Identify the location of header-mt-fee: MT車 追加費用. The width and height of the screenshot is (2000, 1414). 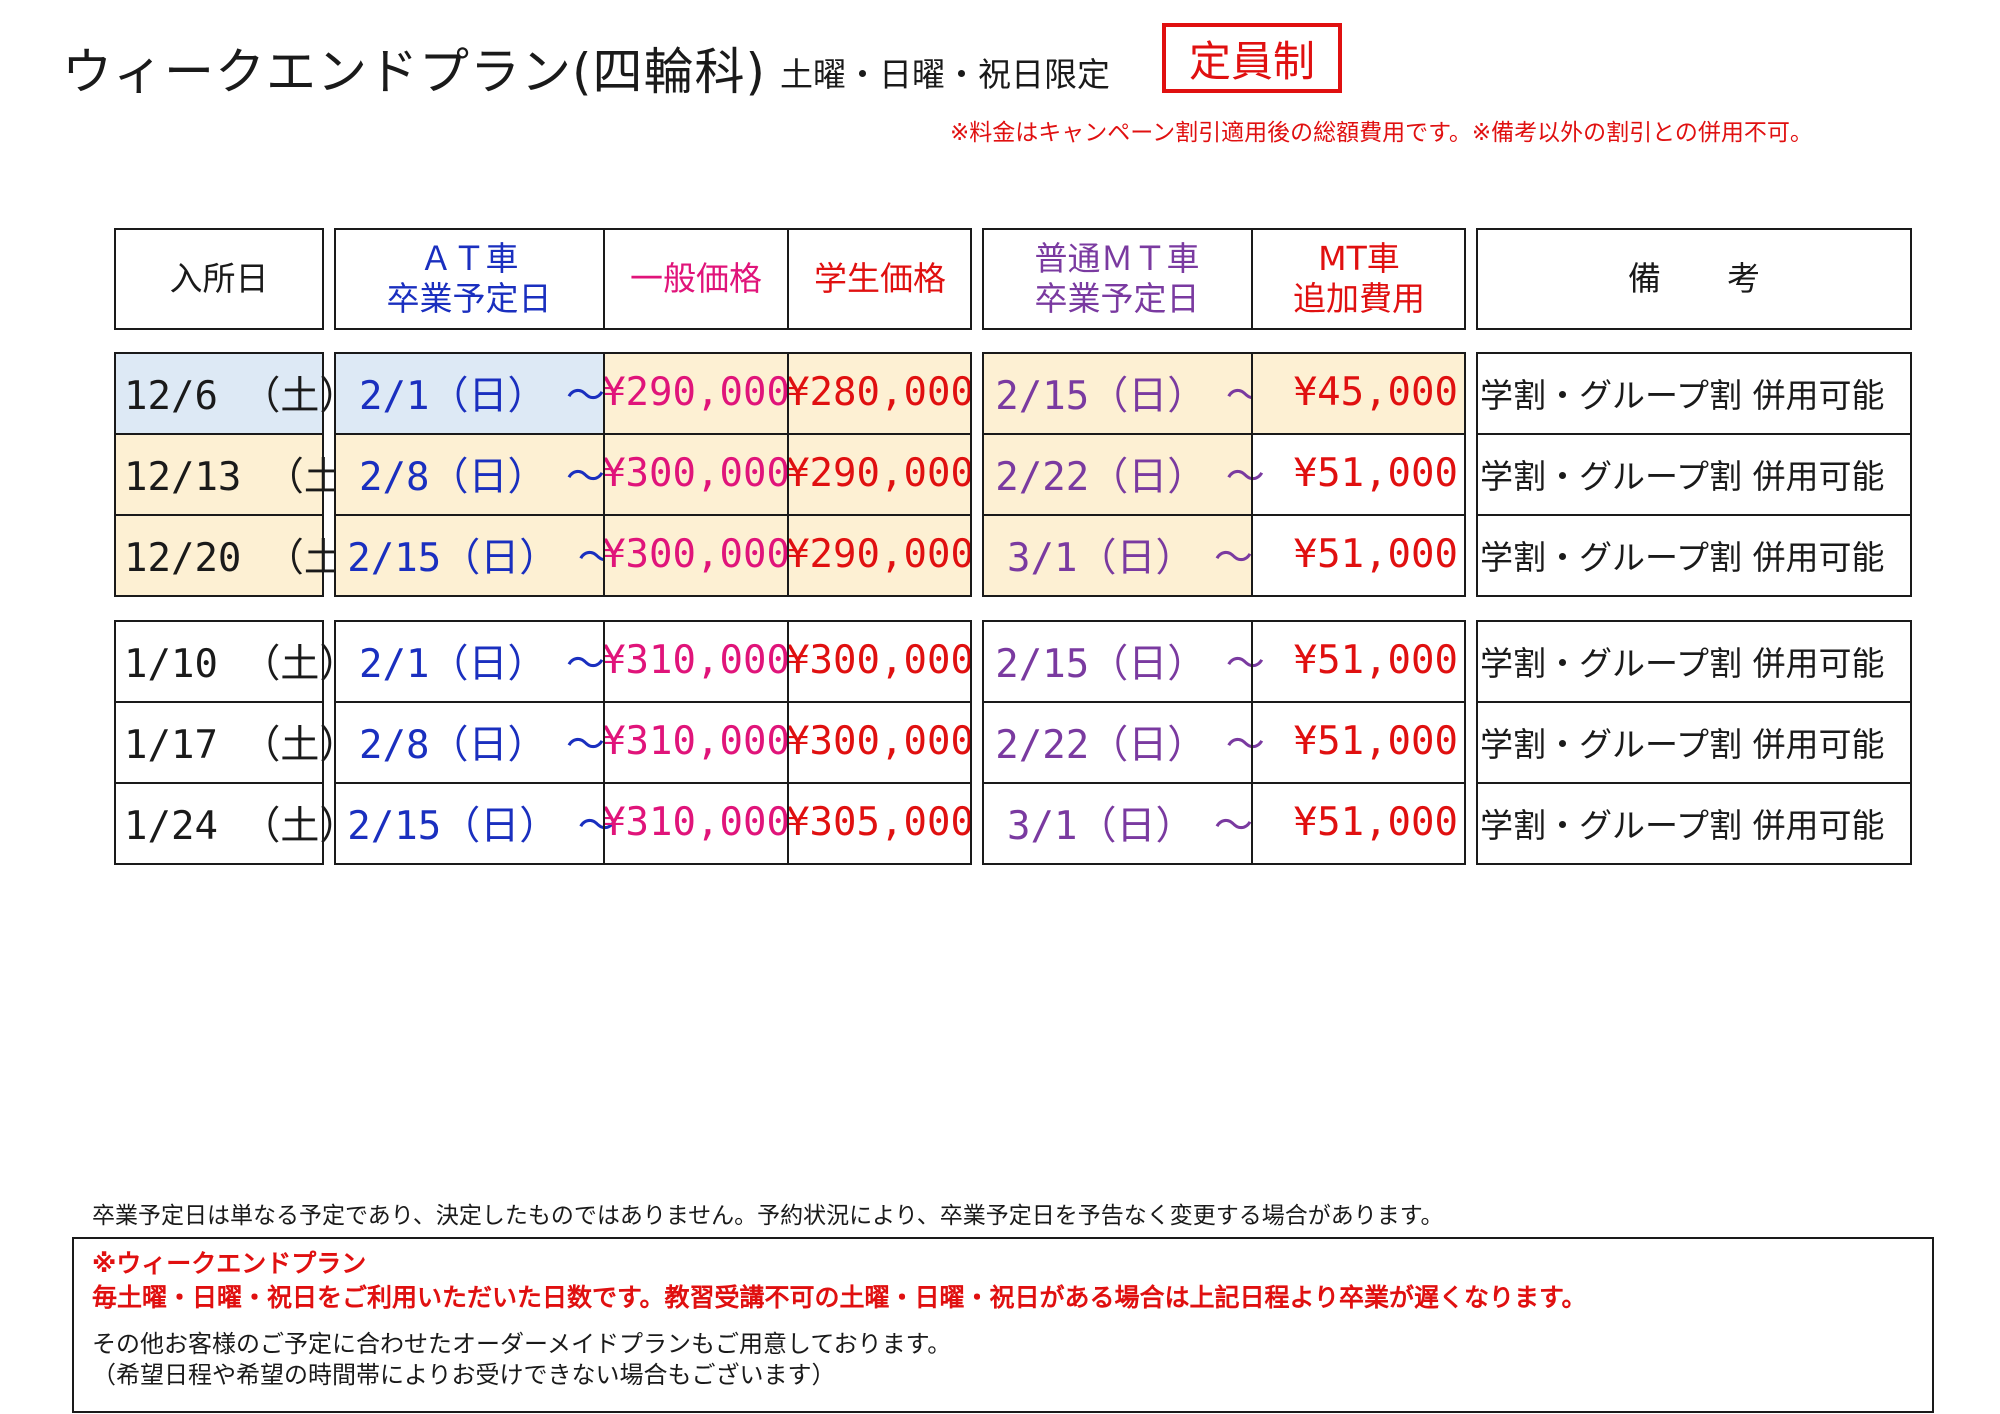
(1359, 279).